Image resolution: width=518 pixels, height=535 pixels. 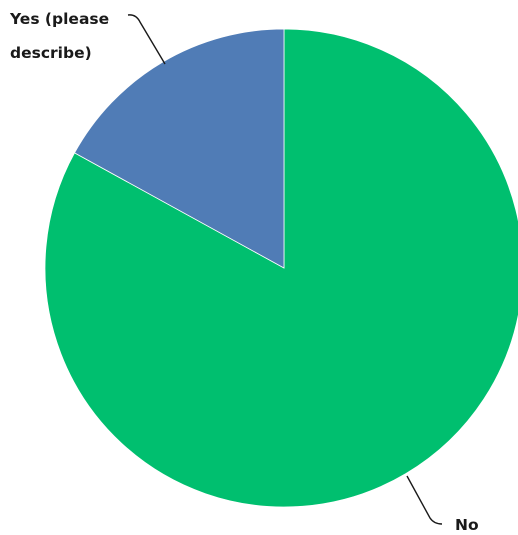 I want to click on leader-line-yes, so click(x=146, y=39).